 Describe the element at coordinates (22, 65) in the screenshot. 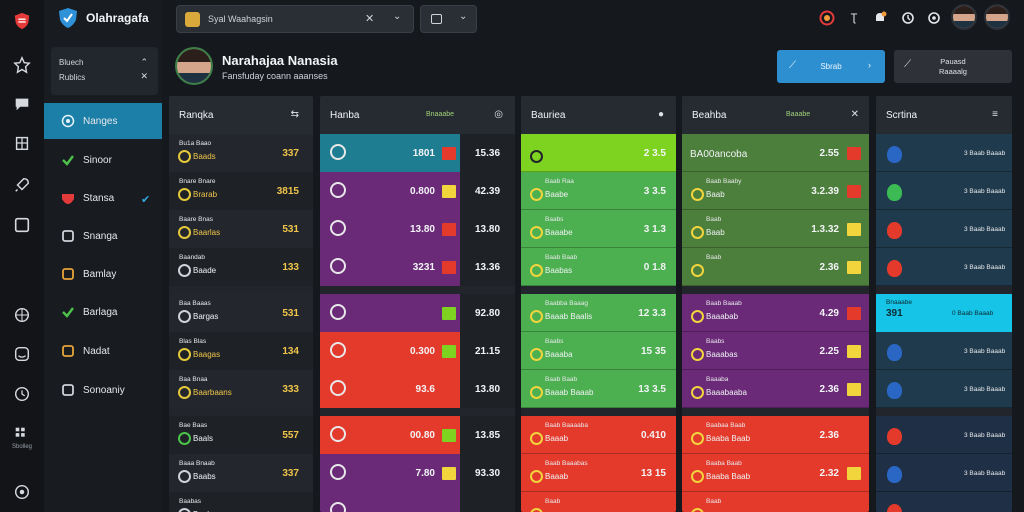

I see `star-outline-icon` at that location.